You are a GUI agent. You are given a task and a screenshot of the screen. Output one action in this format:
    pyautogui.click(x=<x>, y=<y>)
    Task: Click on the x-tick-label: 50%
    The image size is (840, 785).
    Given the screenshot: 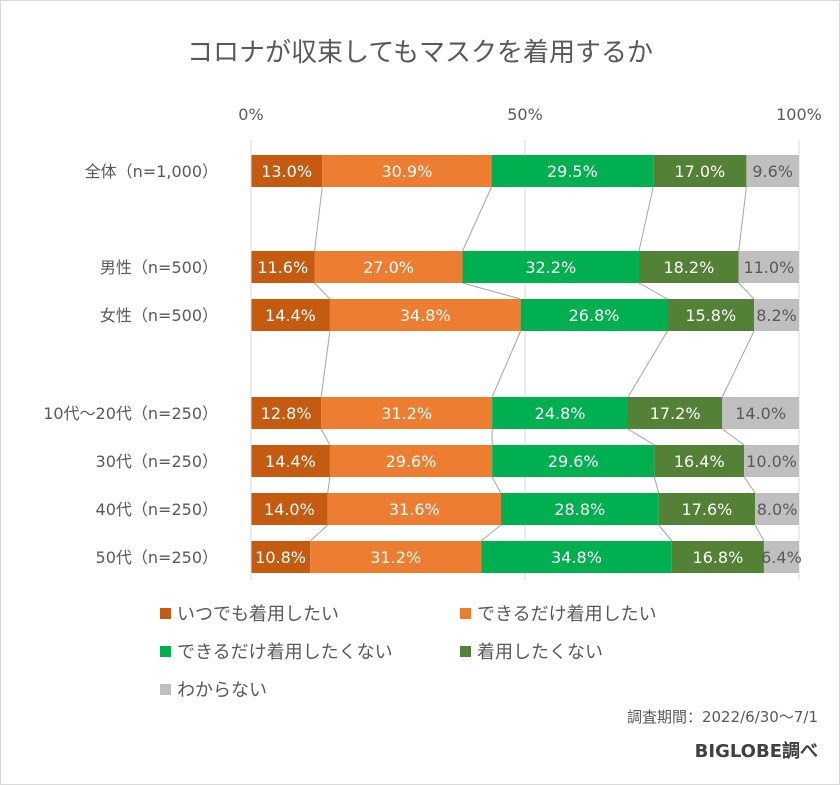 What is the action you would take?
    pyautogui.click(x=525, y=114)
    